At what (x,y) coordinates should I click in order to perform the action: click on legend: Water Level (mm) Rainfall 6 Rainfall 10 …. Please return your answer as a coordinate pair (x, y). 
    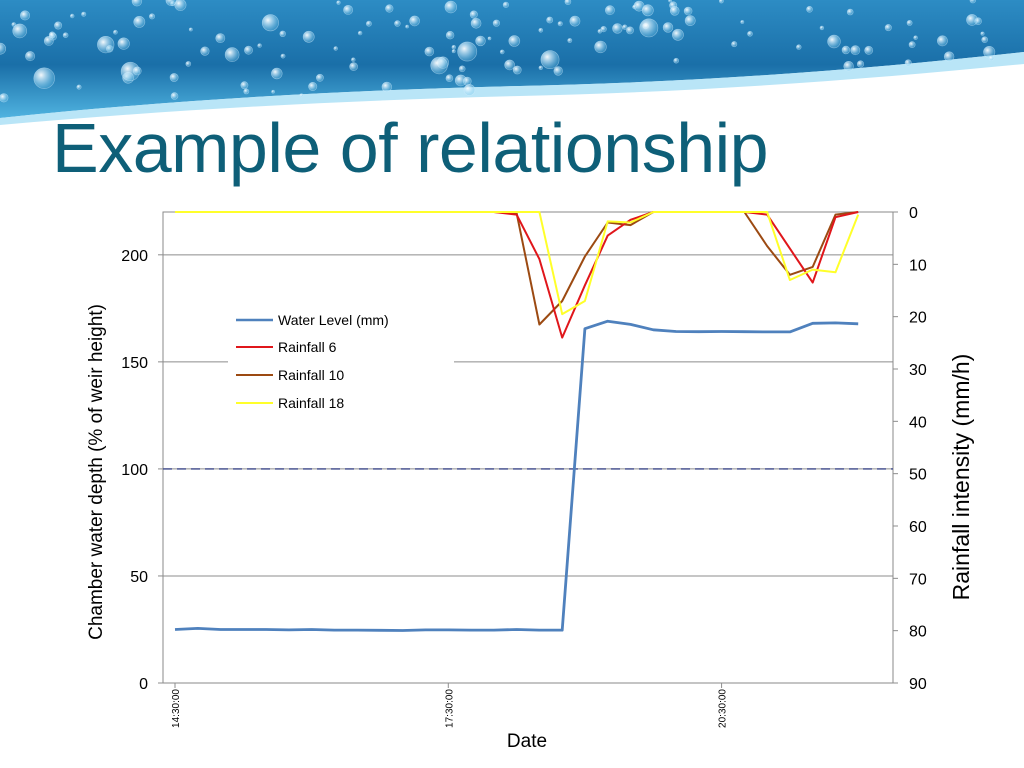
    Looking at the image, I should click on (341, 363).